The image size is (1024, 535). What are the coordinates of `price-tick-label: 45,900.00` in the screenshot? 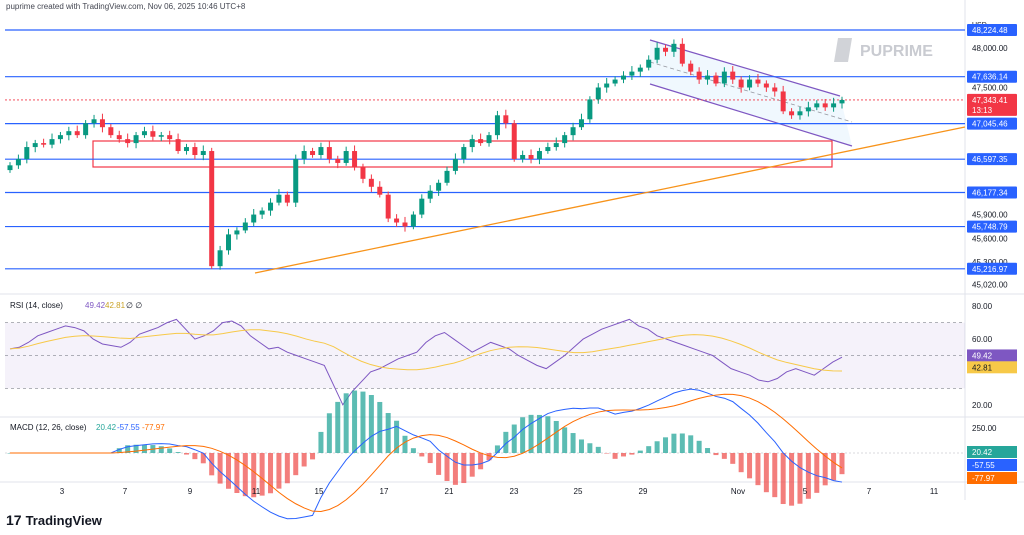 It's located at (990, 215).